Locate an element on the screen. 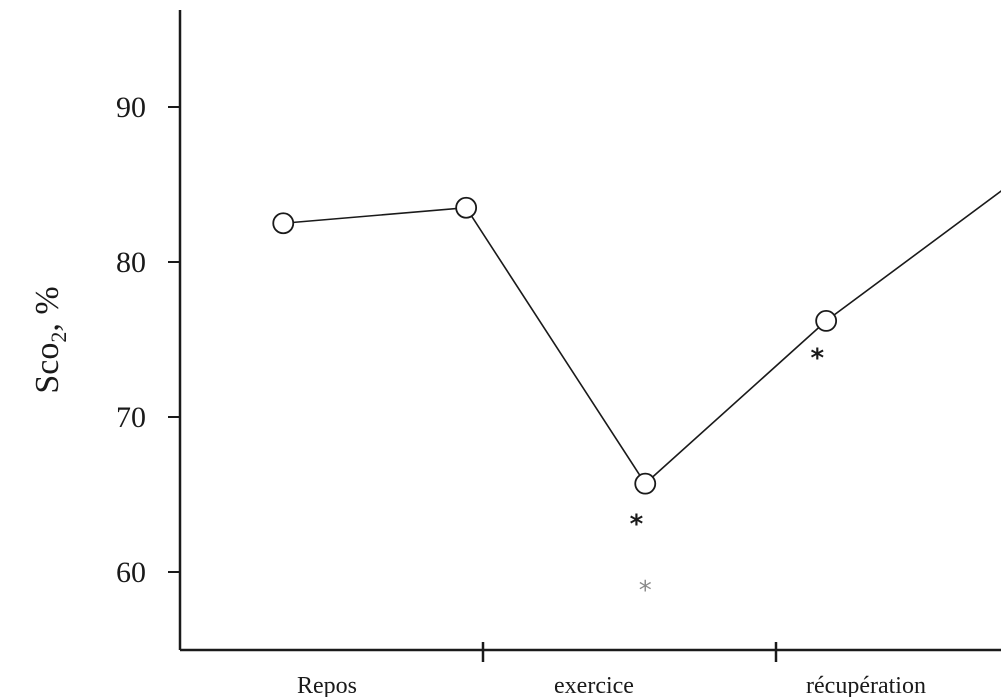 The width and height of the screenshot is (1001, 697). y-tick-label-90: 90 is located at coordinates (131, 107).